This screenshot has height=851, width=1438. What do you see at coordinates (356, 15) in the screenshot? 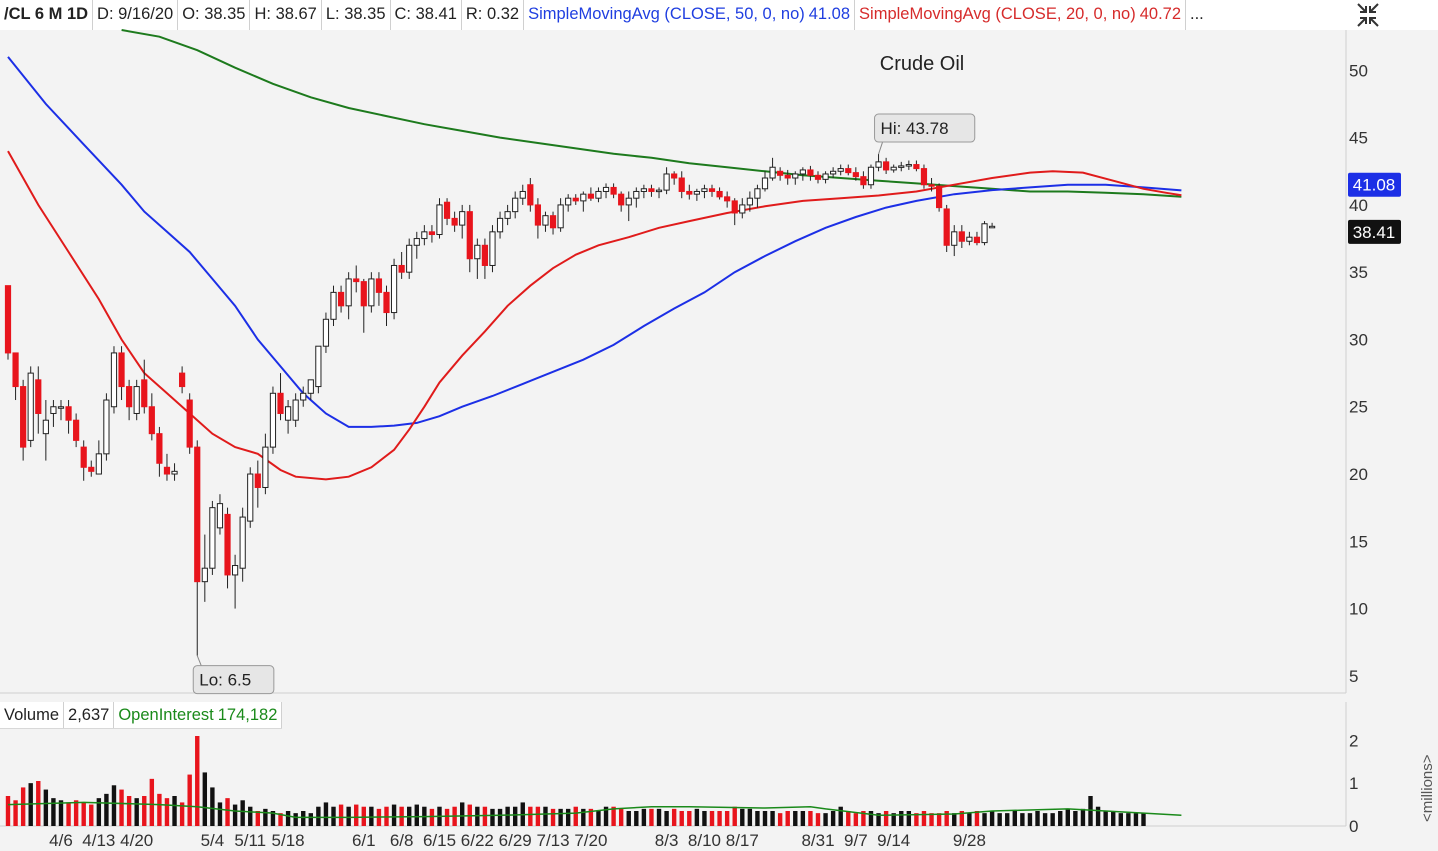
I see `low-label: L: 38.35` at bounding box center [356, 15].